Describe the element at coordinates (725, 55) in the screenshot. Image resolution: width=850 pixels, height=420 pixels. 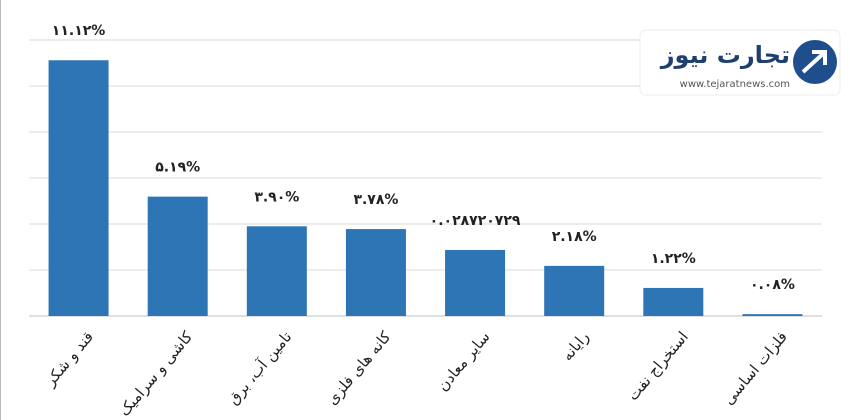
I see `watermark-name: تجارت نیوز` at that location.